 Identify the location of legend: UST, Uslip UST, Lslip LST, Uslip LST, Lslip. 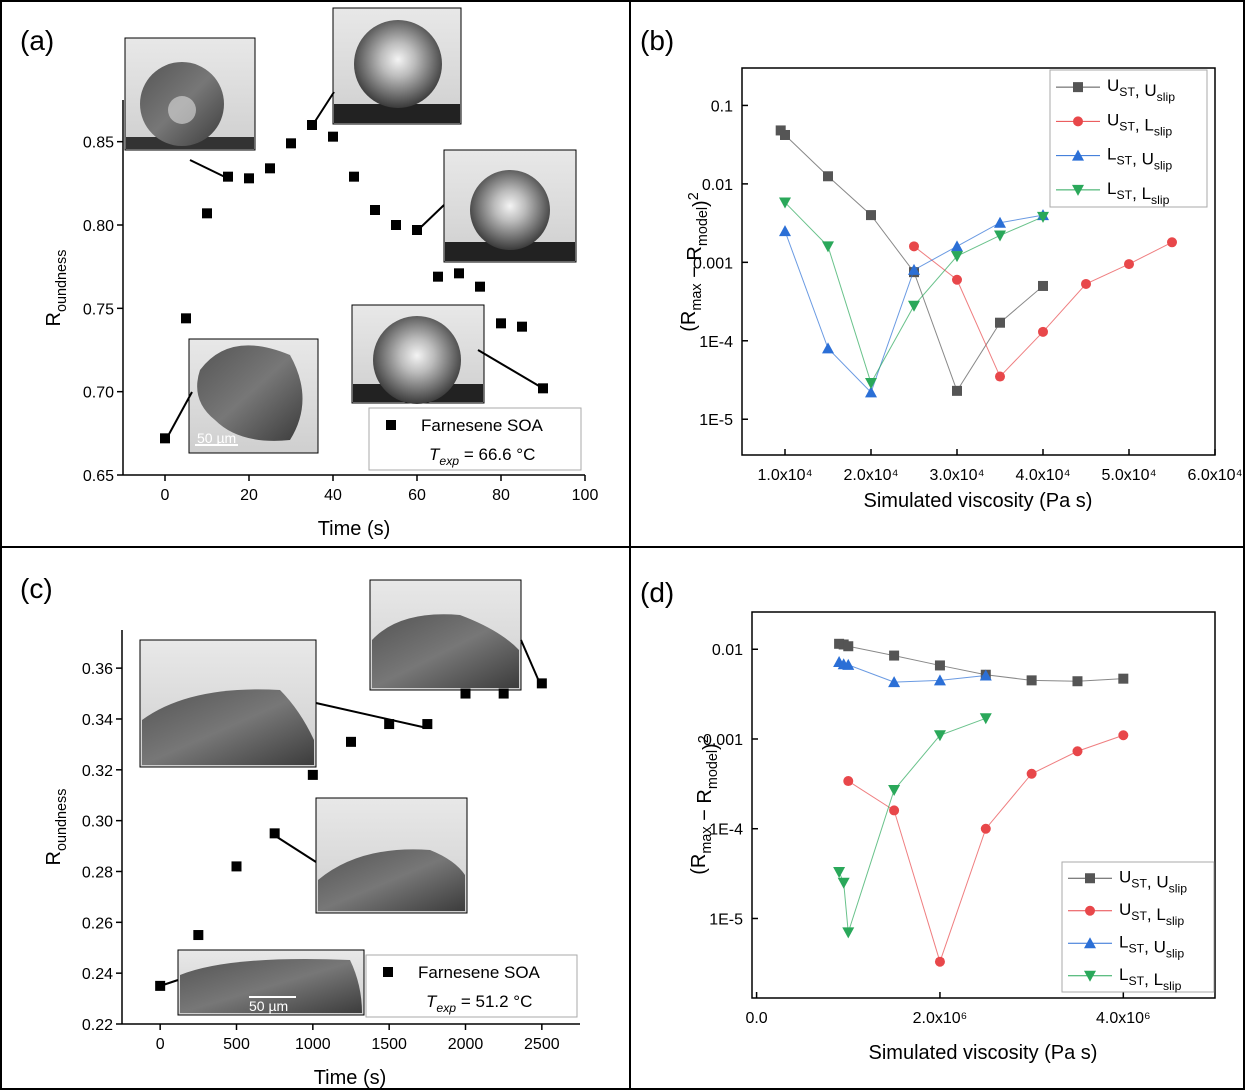
(1138, 927).